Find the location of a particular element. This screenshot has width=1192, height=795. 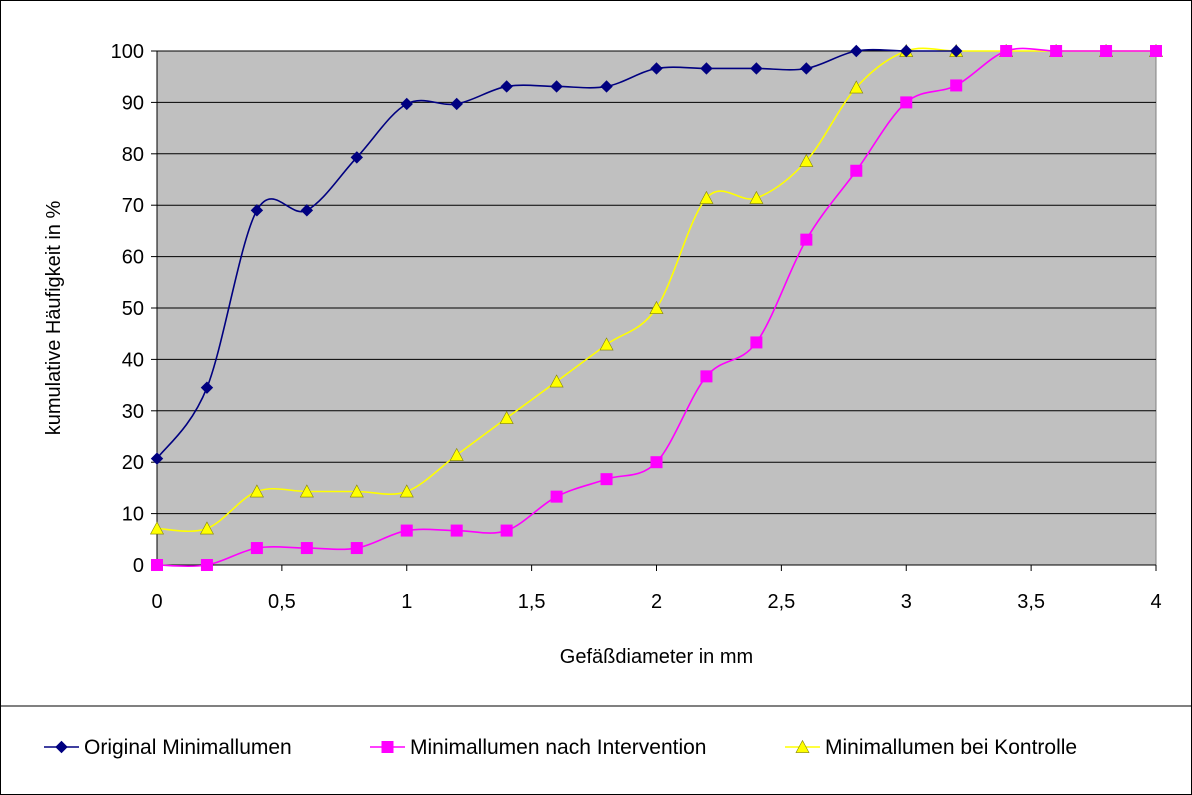

legend-item: Minimallumen nach Intervention is located at coordinates (538, 747).